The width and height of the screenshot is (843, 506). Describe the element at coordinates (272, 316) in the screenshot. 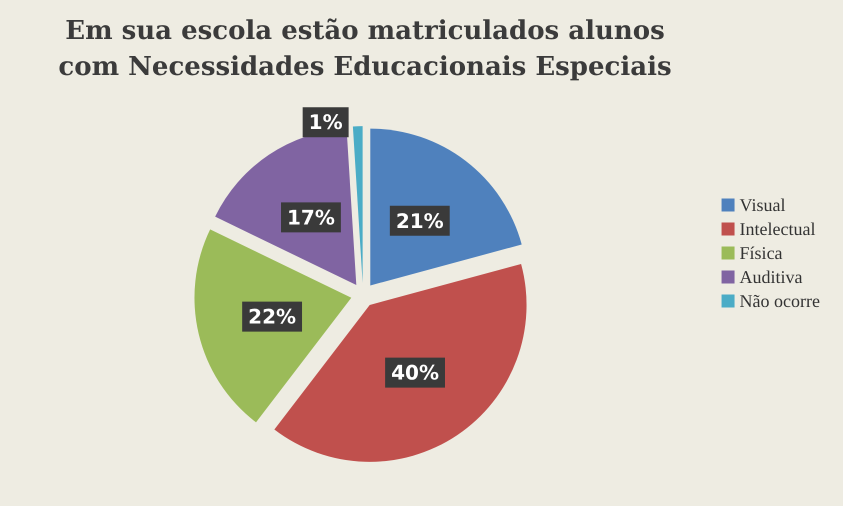

I see `data-label: 22%` at that location.